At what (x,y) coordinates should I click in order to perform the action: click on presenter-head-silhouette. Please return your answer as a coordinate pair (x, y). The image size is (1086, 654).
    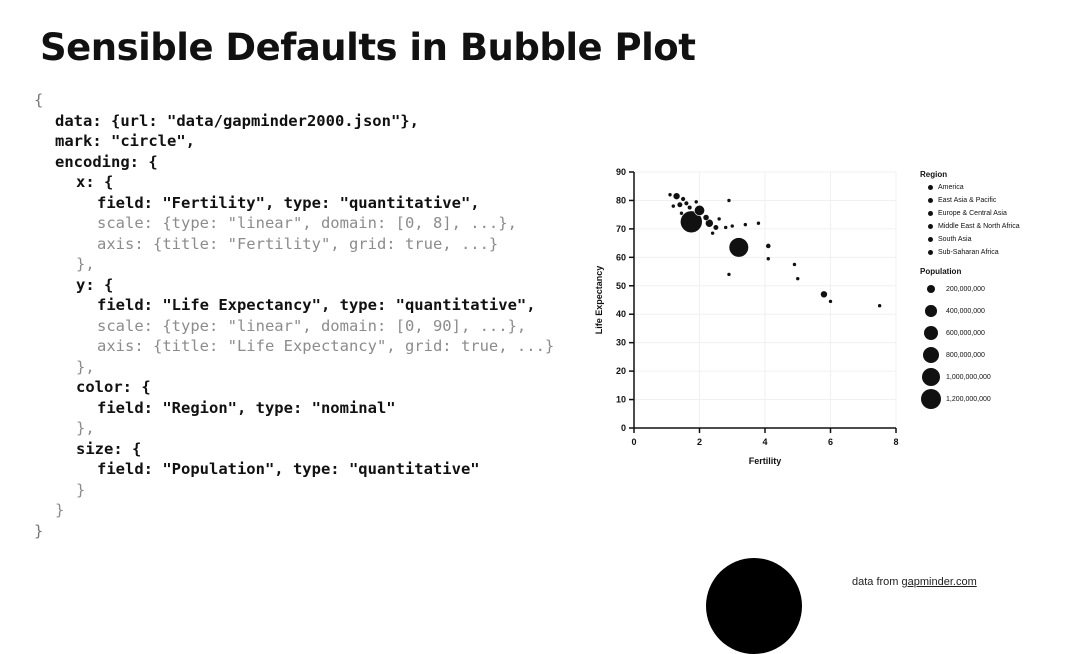
    Looking at the image, I should click on (754, 606).